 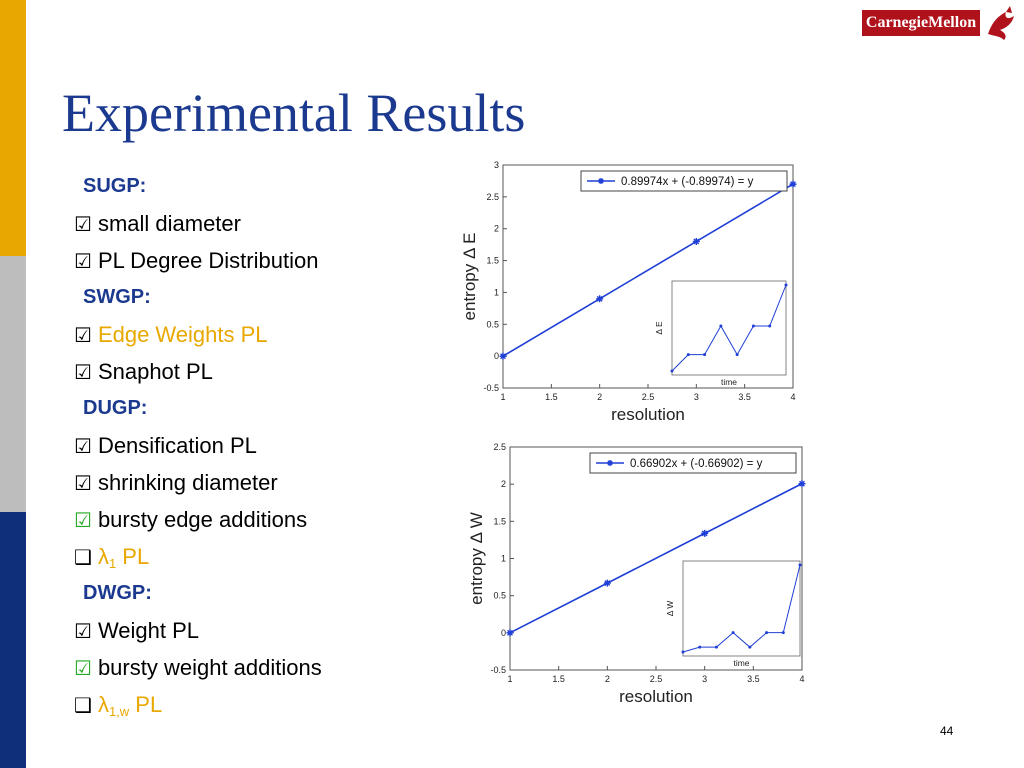 What do you see at coordinates (491, 388) in the screenshot?
I see `y-tick-label: -0.5` at bounding box center [491, 388].